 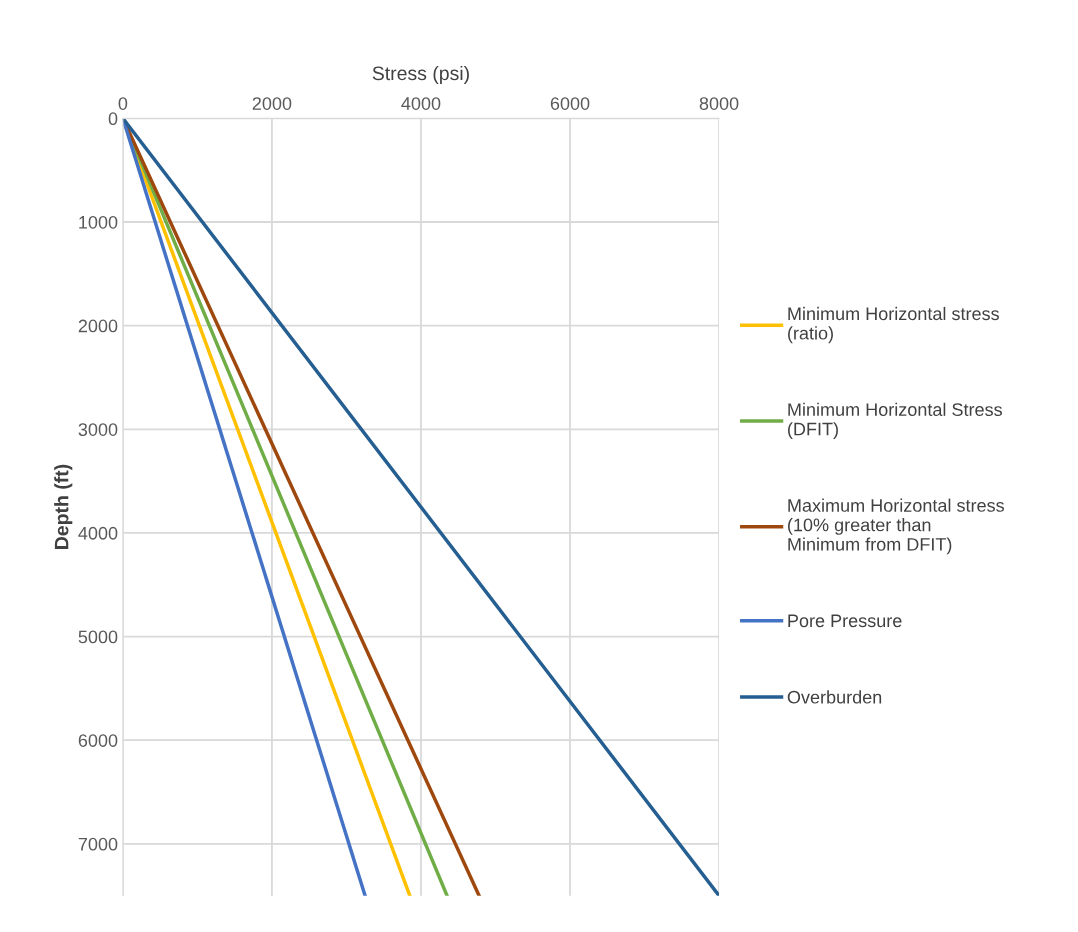 What do you see at coordinates (421, 103) in the screenshot?
I see `x-tick-label: 4000` at bounding box center [421, 103].